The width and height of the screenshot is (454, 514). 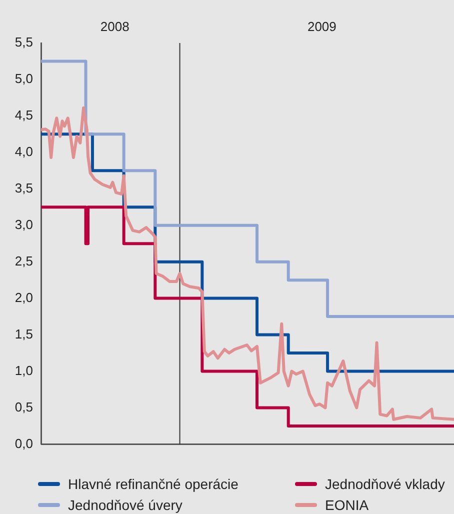 What do you see at coordinates (23, 334) in the screenshot?
I see `y-tick-label: 1,5` at bounding box center [23, 334].